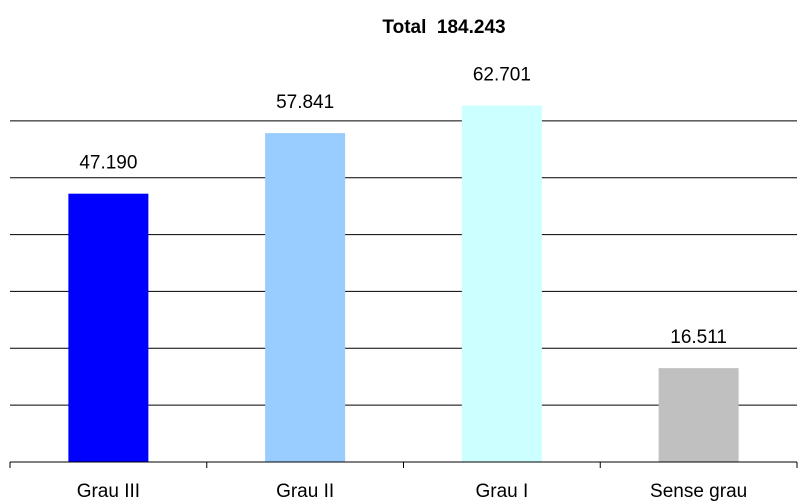  What do you see at coordinates (443, 27) in the screenshot?
I see `chart-title: Total 184.243` at bounding box center [443, 27].